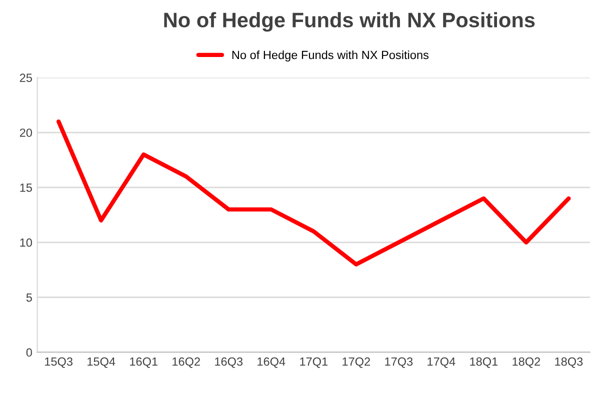 This screenshot has height=398, width=602. Describe the element at coordinates (526, 362) in the screenshot. I see `x-tick-label: 18Q2` at that location.